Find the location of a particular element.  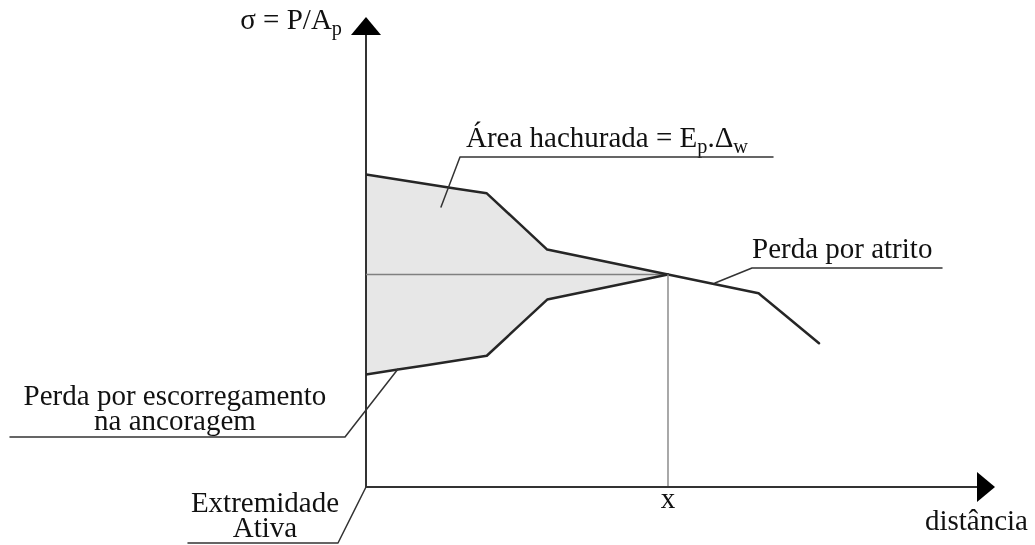

annotation: x is located at coordinates (668, 497).